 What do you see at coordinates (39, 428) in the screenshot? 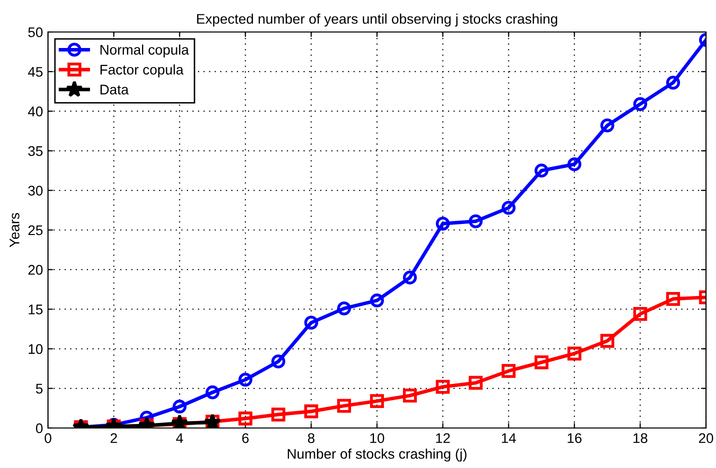
I see `y-tick-label: 0` at bounding box center [39, 428].